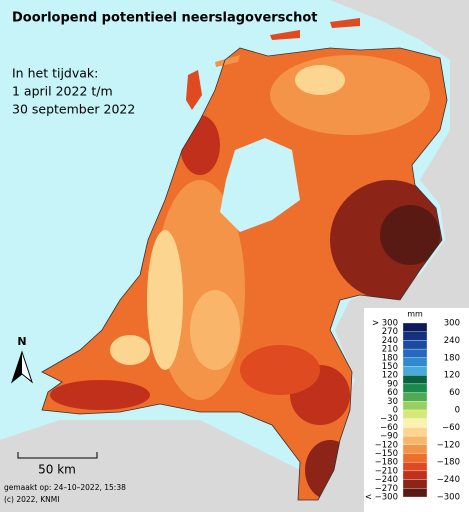 This screenshot has width=469, height=512. What do you see at coordinates (390, 332) in the screenshot?
I see `legend-left-label: 270` at bounding box center [390, 332].